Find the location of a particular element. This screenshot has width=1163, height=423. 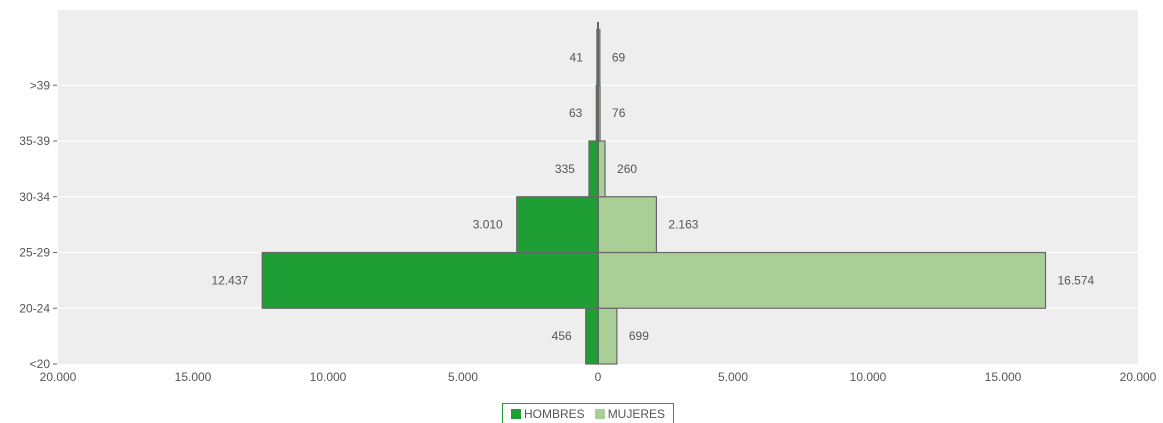

legend: HOMBRES MUJERES is located at coordinates (588, 413).